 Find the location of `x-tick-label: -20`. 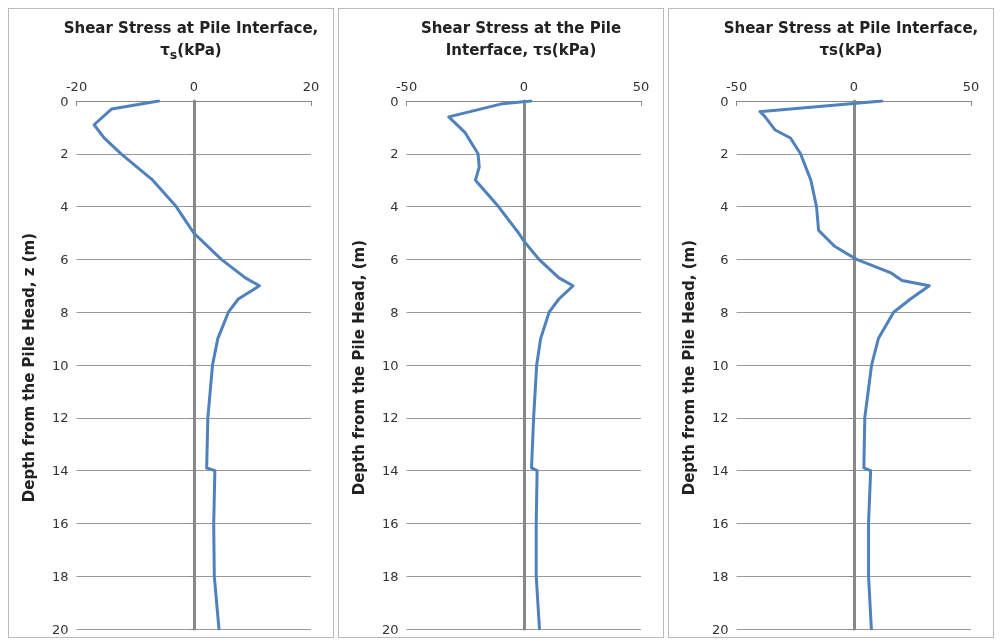

x-tick-label: -20 is located at coordinates (76, 86).